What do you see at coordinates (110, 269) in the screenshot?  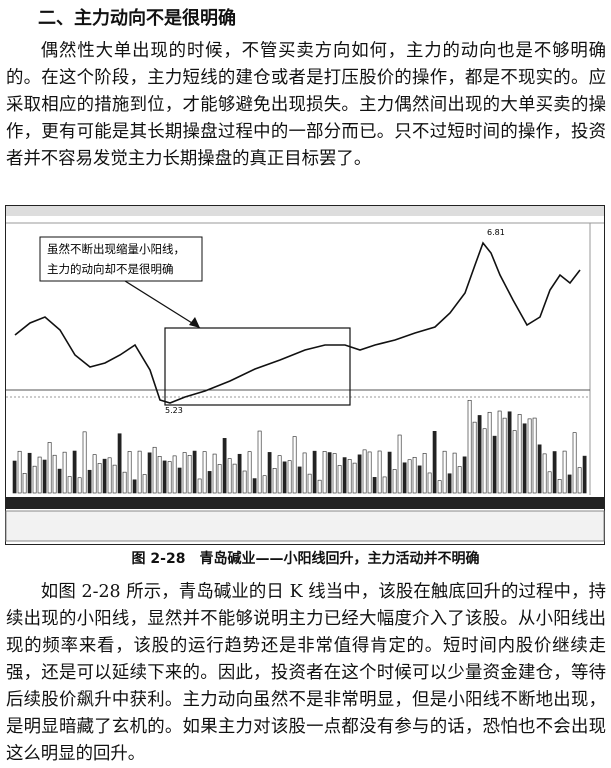 I see `annotation-line: 主力的动向却不是很明确` at bounding box center [110, 269].